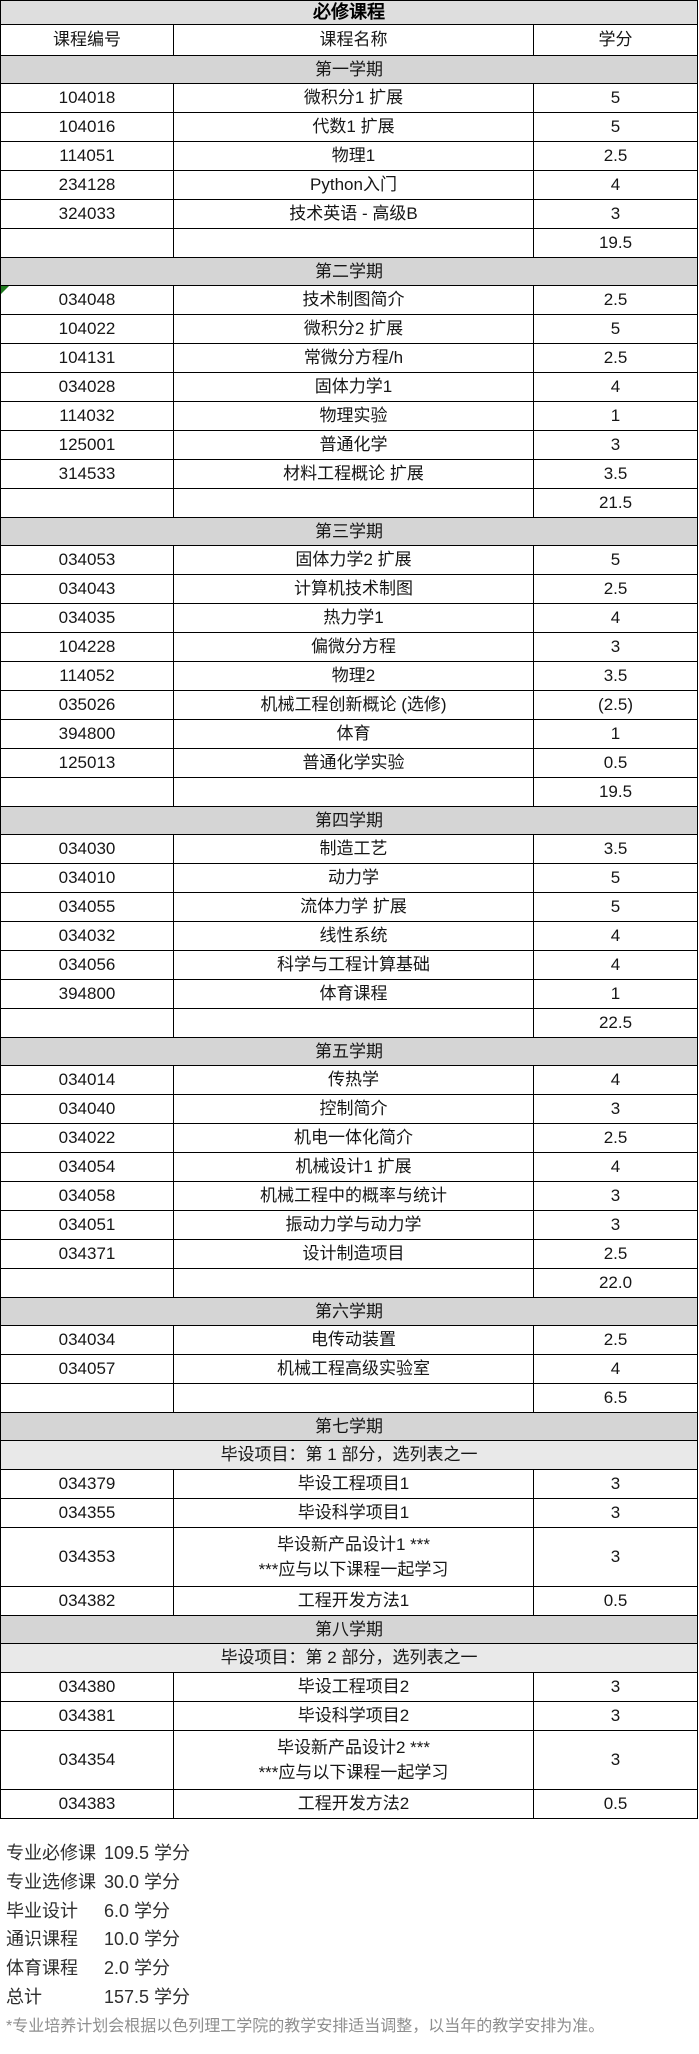  I want to click on cell-course-code: 034053, so click(87, 560).